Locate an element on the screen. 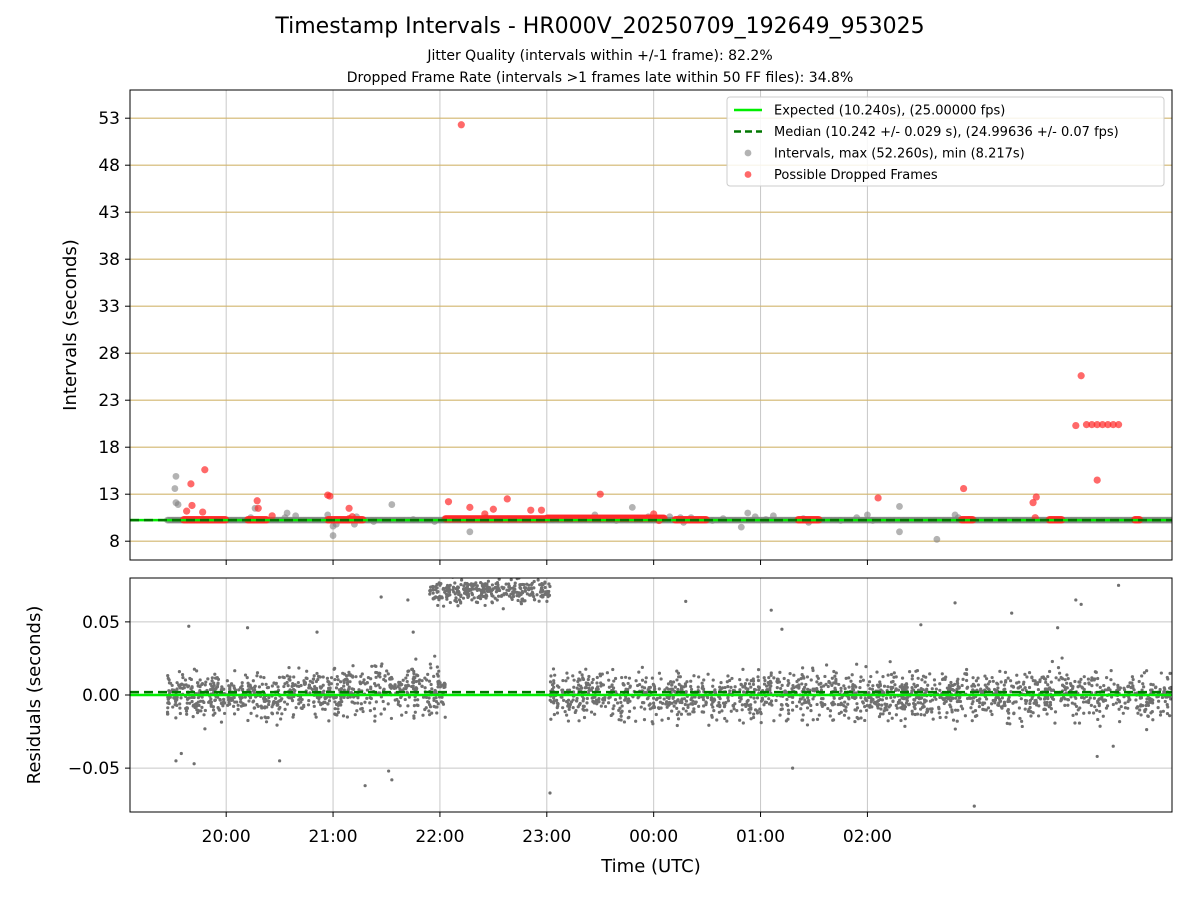 The height and width of the screenshot is (900, 1200). y-tick-label: −0.05 is located at coordinates (94, 769).